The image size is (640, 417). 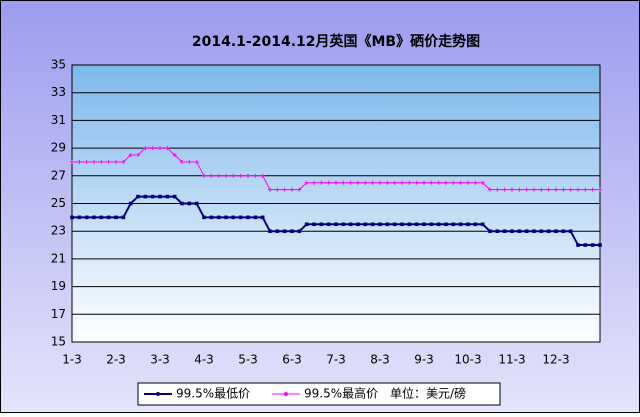 What do you see at coordinates (58, 342) in the screenshot?
I see `y-tick-label: 15` at bounding box center [58, 342].